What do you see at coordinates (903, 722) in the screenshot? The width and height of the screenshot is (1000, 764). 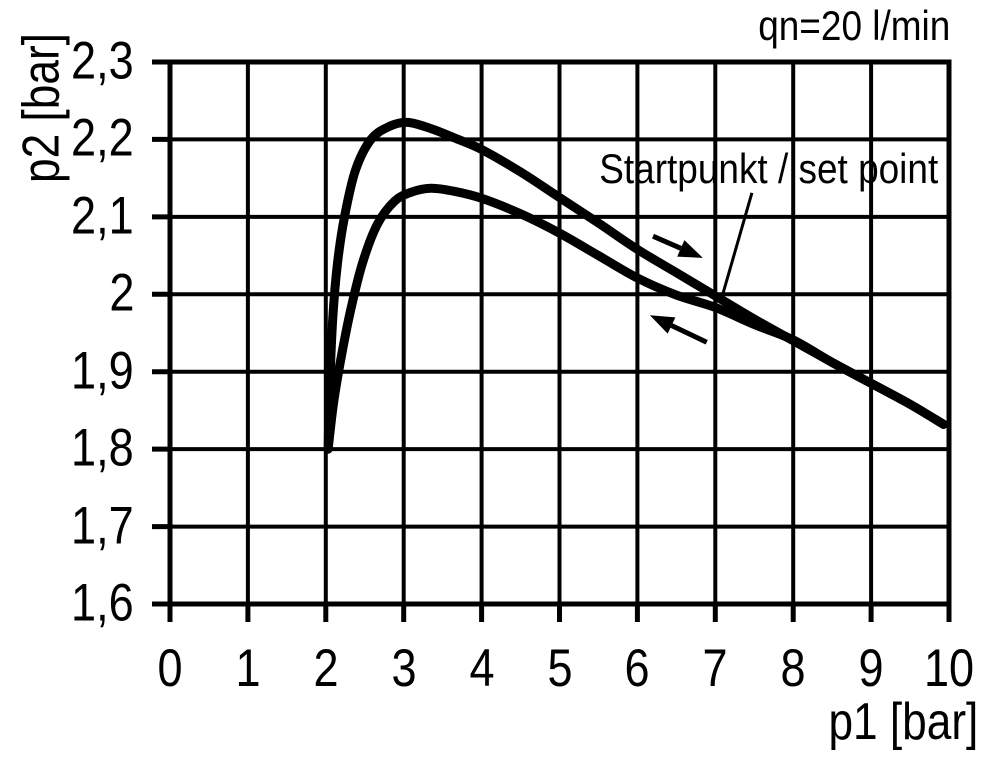 I see `x-axis-label: p1 [bar]` at bounding box center [903, 722].